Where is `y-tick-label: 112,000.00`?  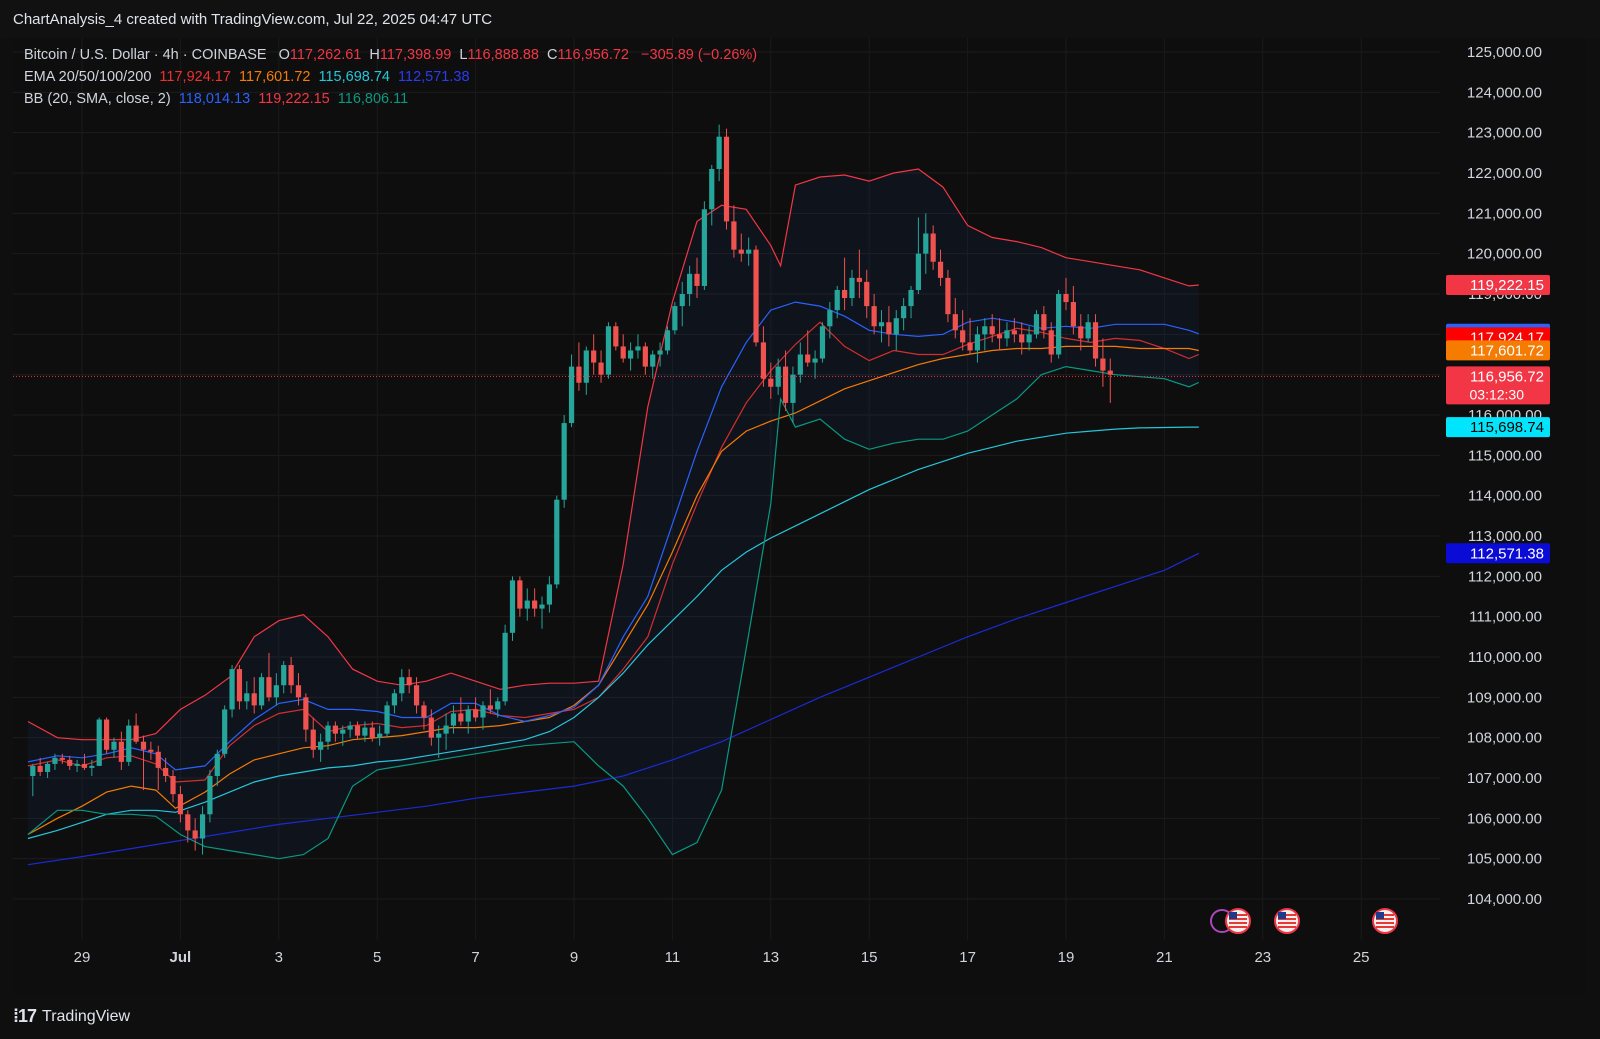
y-tick-label: 112,000.00 is located at coordinates (1505, 576).